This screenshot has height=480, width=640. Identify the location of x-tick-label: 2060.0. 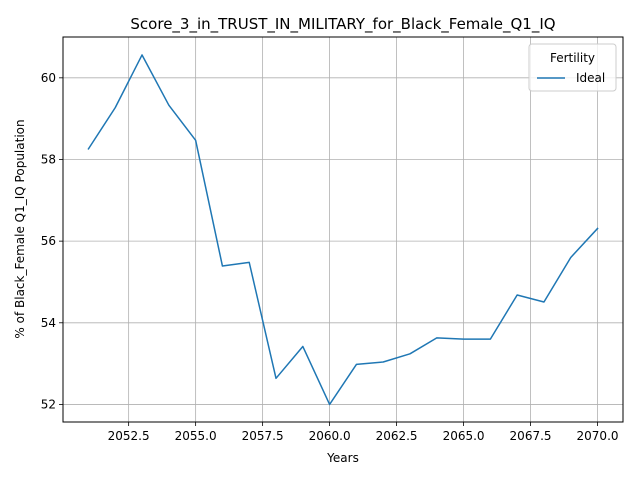
(330, 436).